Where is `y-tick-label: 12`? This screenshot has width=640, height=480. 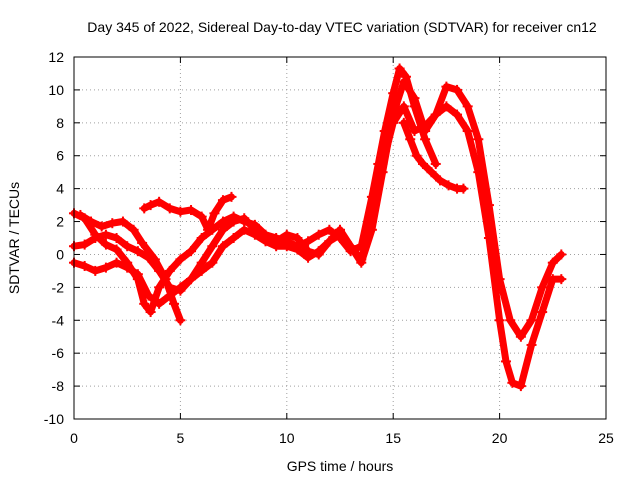
y-tick-label: 12 is located at coordinates (56, 57).